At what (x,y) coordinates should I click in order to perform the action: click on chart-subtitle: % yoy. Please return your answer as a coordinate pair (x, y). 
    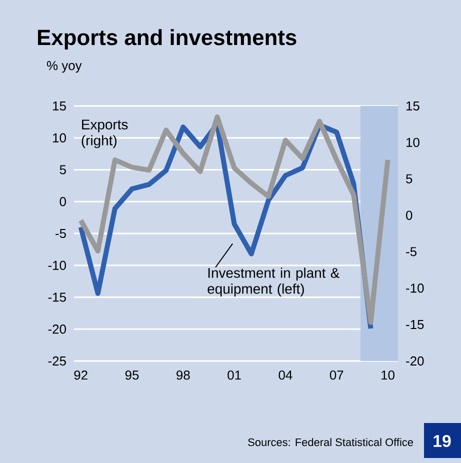
    Looking at the image, I should click on (64, 67).